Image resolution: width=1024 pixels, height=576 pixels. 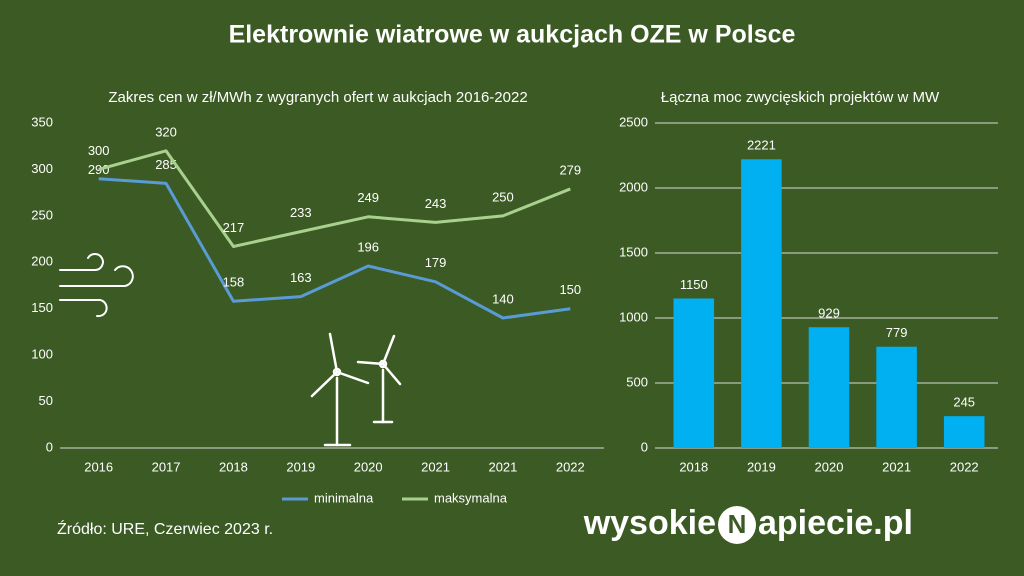 What do you see at coordinates (503, 196) in the screenshot?
I see `data-label: 250` at bounding box center [503, 196].